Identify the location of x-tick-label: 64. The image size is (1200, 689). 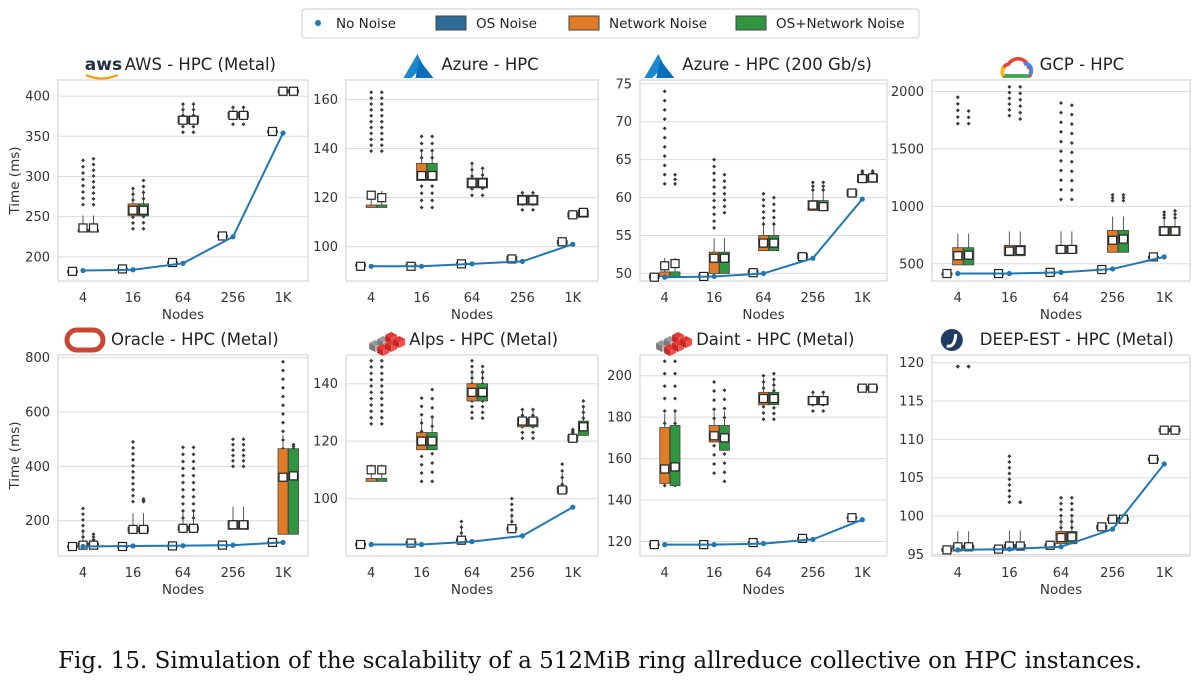
(472, 573).